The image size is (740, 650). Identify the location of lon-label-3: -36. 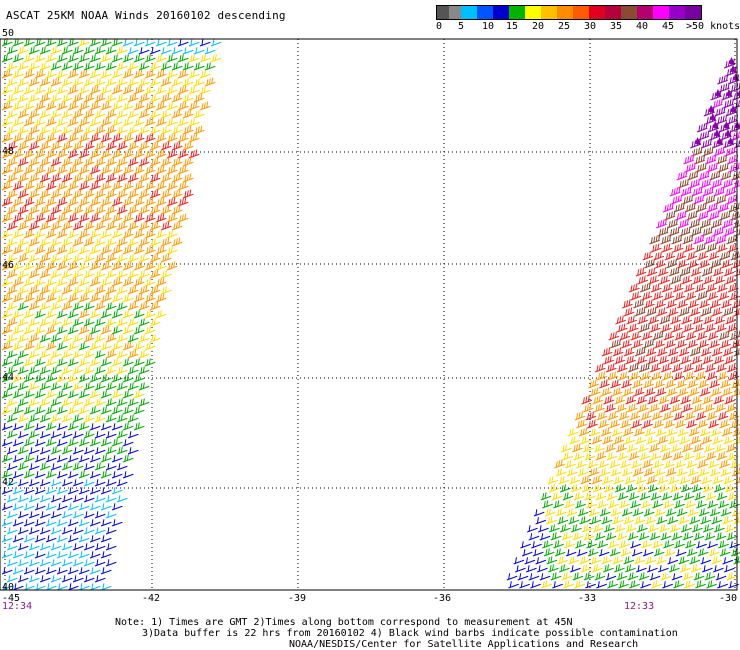
(442, 598).